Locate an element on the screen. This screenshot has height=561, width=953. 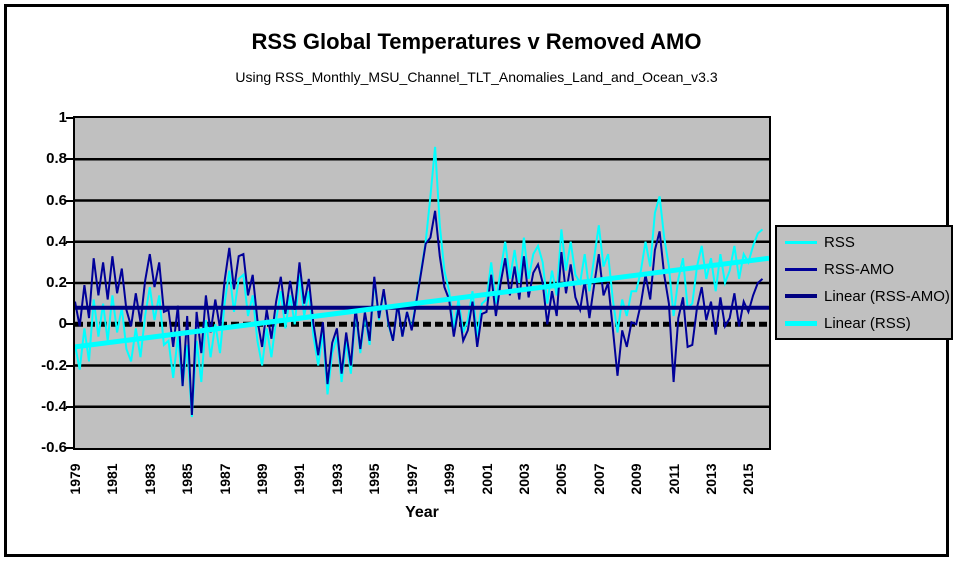
y-tick-label: -0.4 is located at coordinates (54, 406).